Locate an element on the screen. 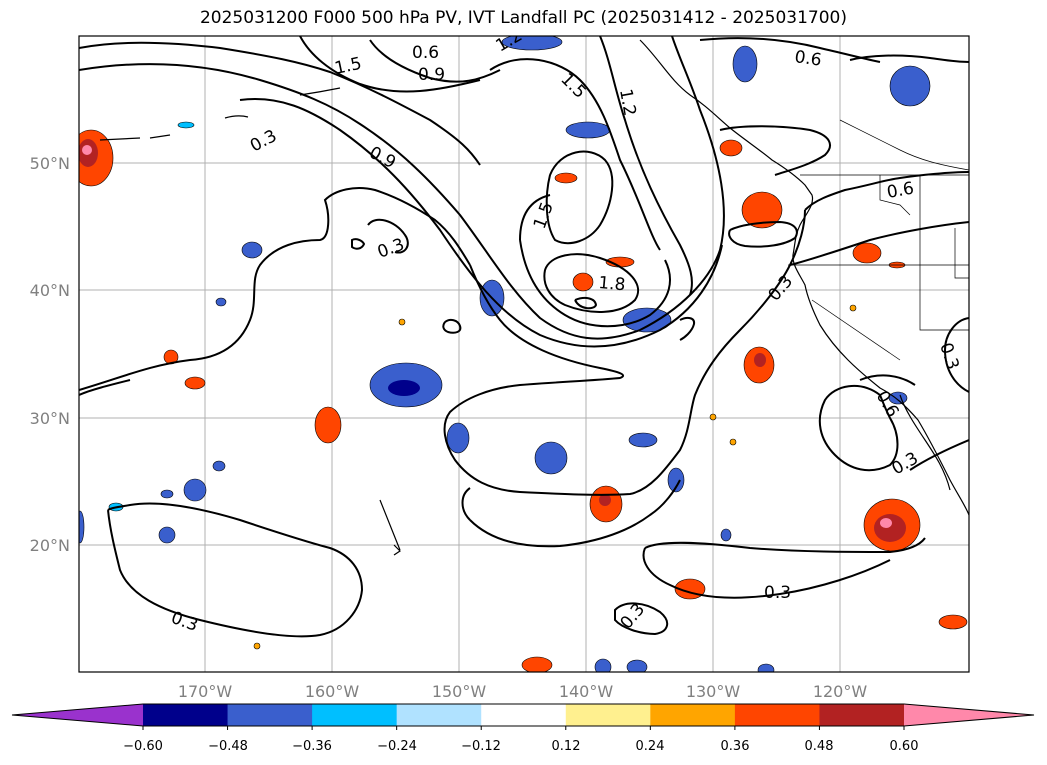  lon-label: 160°W is located at coordinates (332, 691).